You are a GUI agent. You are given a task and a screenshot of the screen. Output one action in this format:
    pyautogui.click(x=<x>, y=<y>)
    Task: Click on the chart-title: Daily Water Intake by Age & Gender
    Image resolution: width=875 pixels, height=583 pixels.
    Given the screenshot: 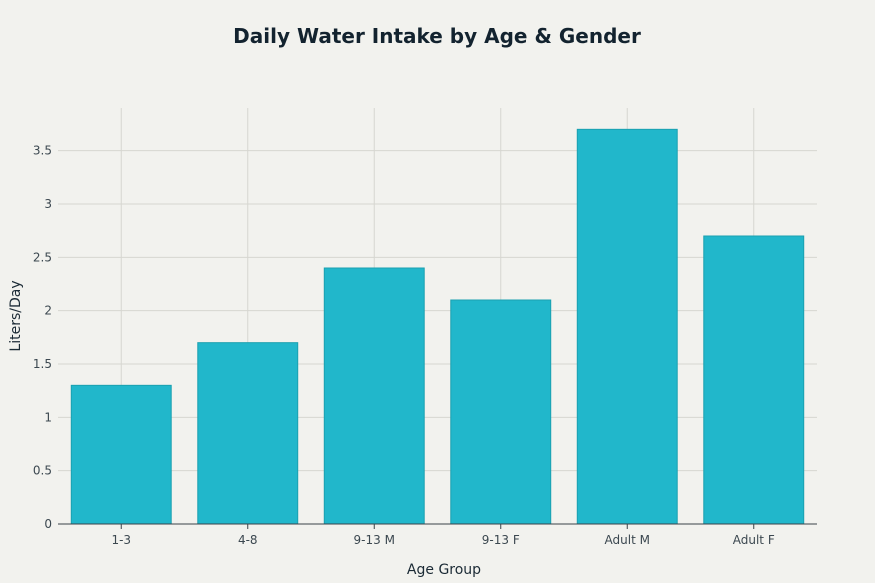 What is the action you would take?
    pyautogui.click(x=437, y=36)
    